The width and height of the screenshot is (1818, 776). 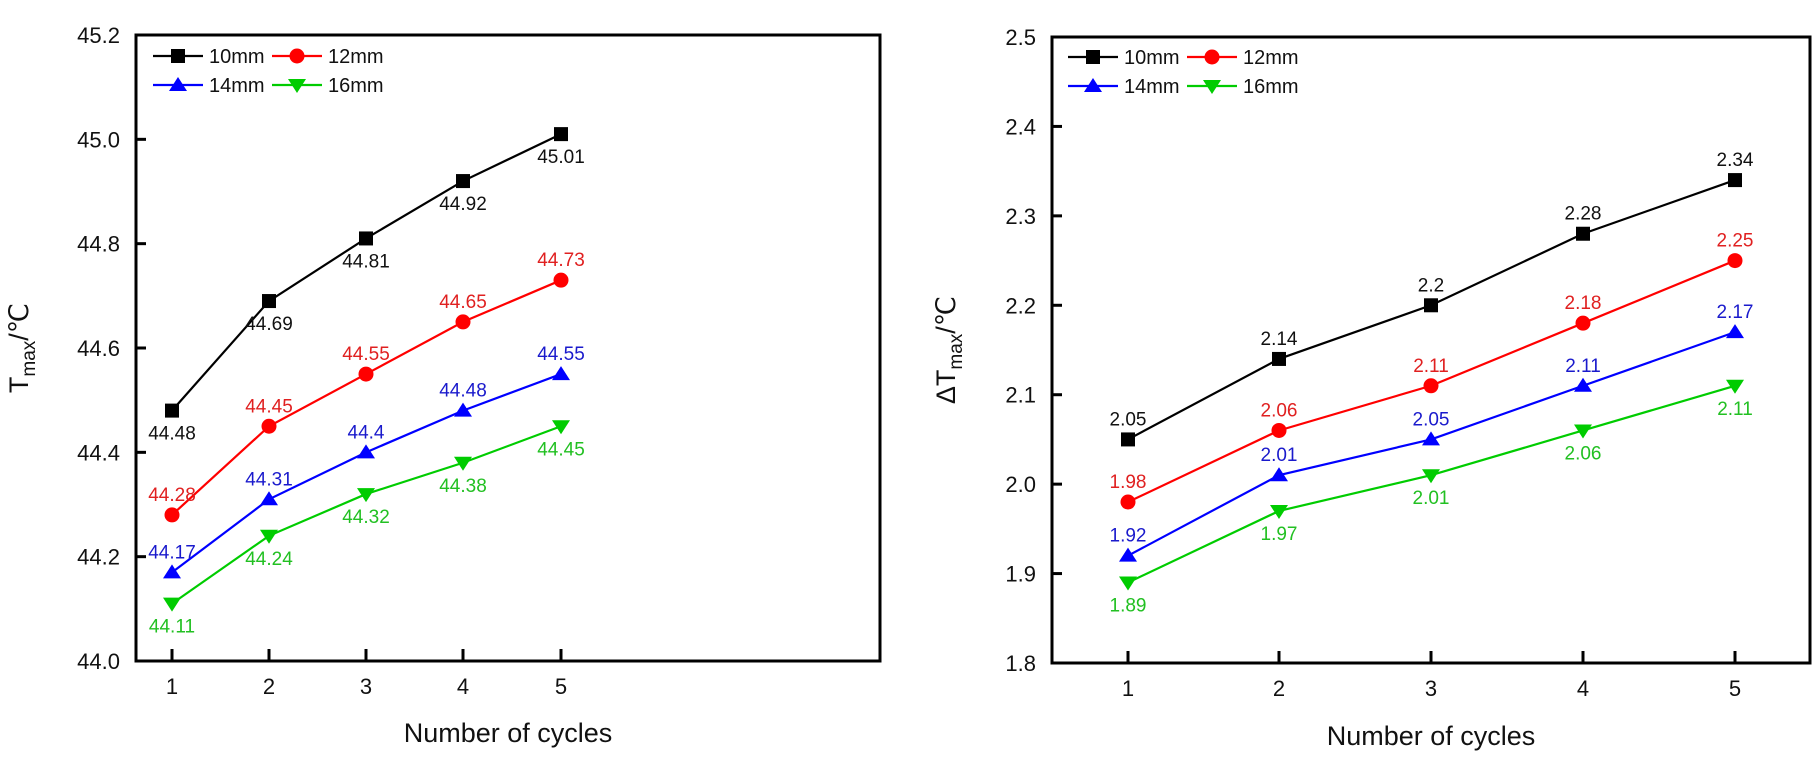 What do you see at coordinates (1152, 58) in the screenshot?
I see `legend-label: 10mm` at bounding box center [1152, 58].